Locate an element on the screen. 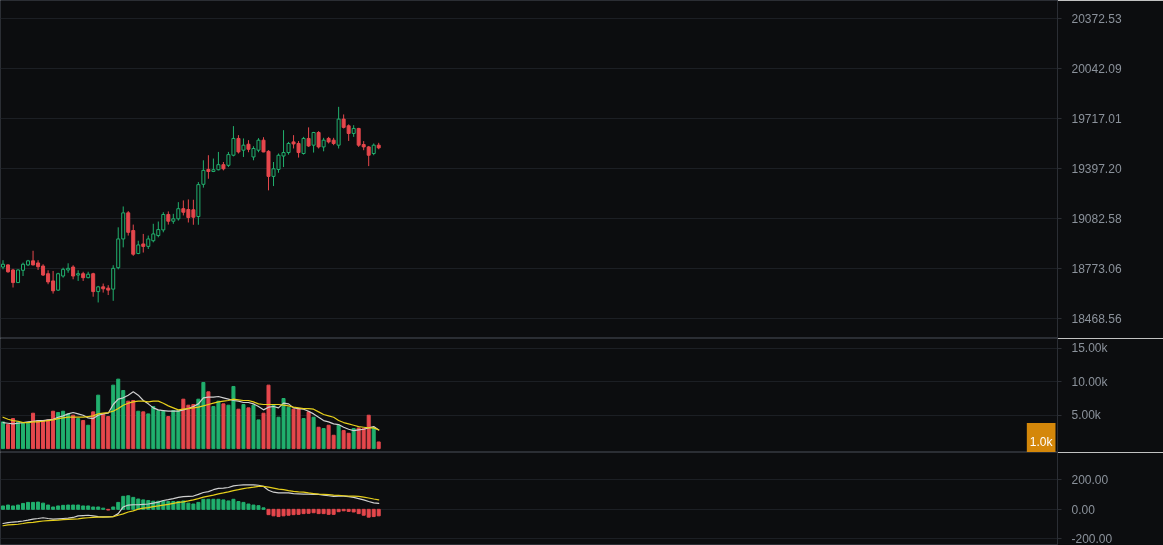 The image size is (1163, 545). y-tick-label: 10.00k is located at coordinates (1090, 381).